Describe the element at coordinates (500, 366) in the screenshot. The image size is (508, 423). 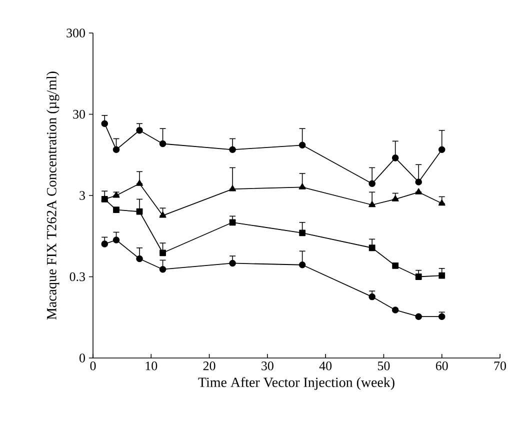
I see `x-tick-label: 70` at that location.